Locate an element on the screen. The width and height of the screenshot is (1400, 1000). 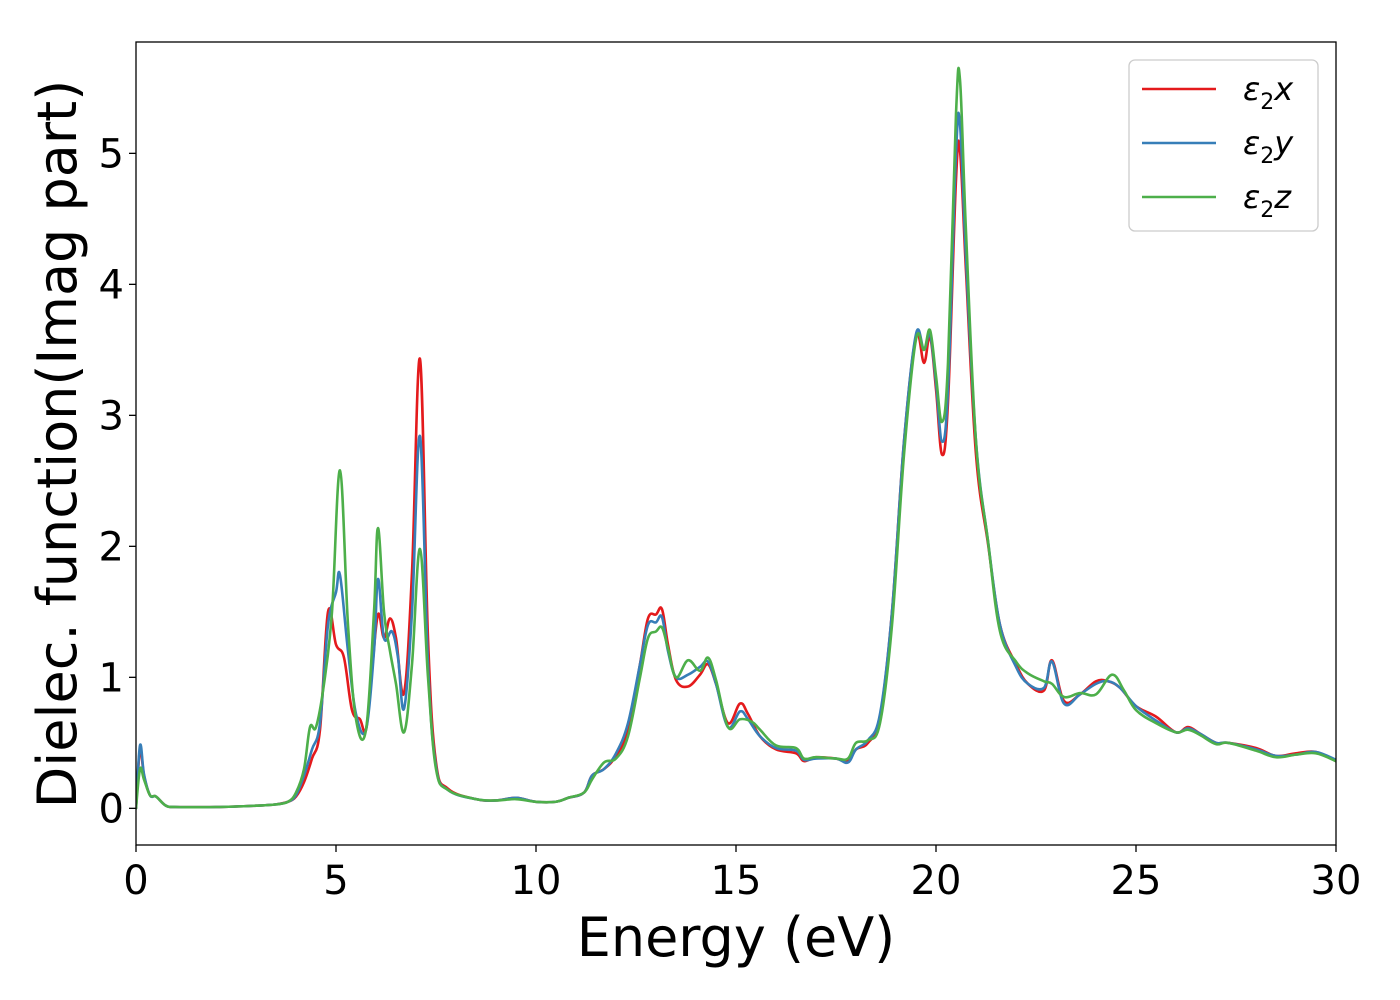
x-tick-label: 30 is located at coordinates (1336, 881).